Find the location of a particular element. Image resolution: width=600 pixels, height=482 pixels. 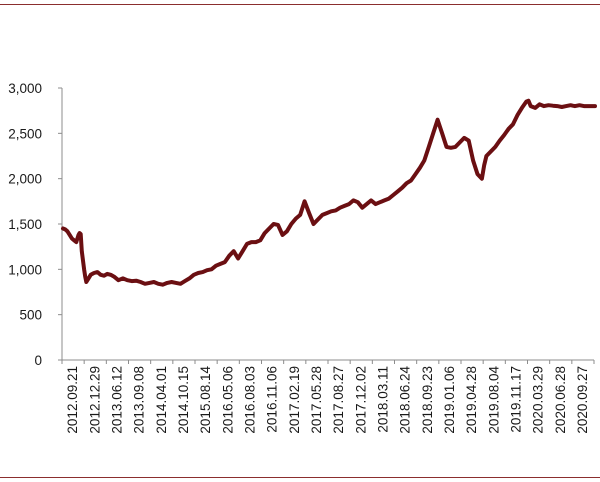

x-tick-label: 2017.12.02 is located at coordinates (360, 400).